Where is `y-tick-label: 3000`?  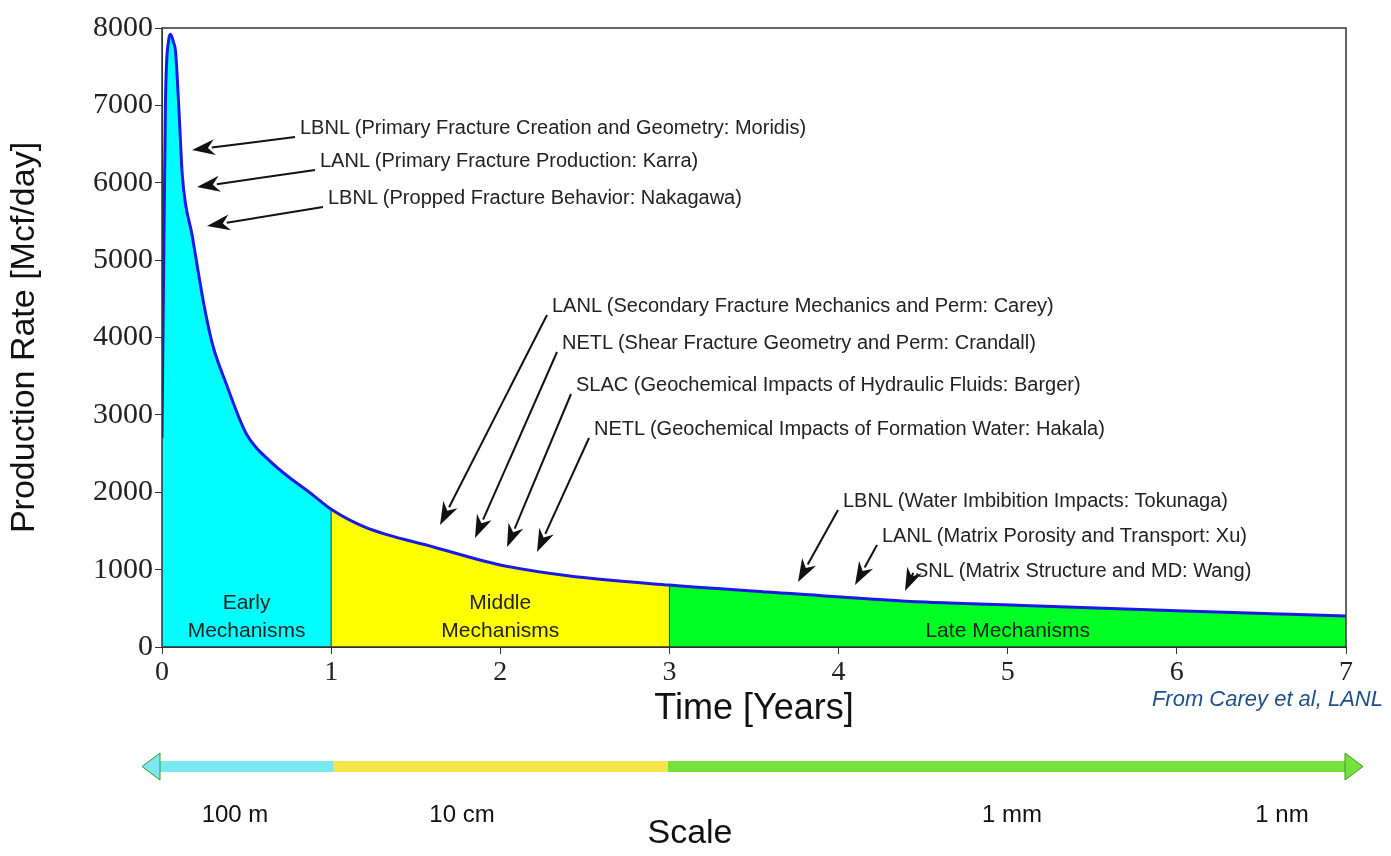
y-tick-label: 3000 is located at coordinates (123, 412).